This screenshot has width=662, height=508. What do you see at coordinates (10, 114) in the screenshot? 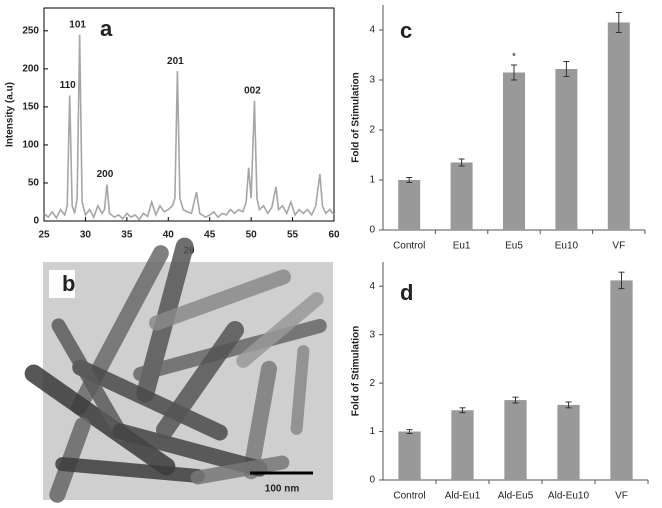
I see `y-axis-label: Intensity (a.u)` at bounding box center [10, 114].